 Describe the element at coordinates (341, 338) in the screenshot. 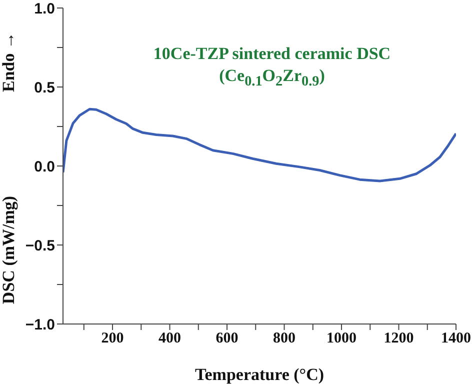

I see `x-tick-label: 1000` at that location.